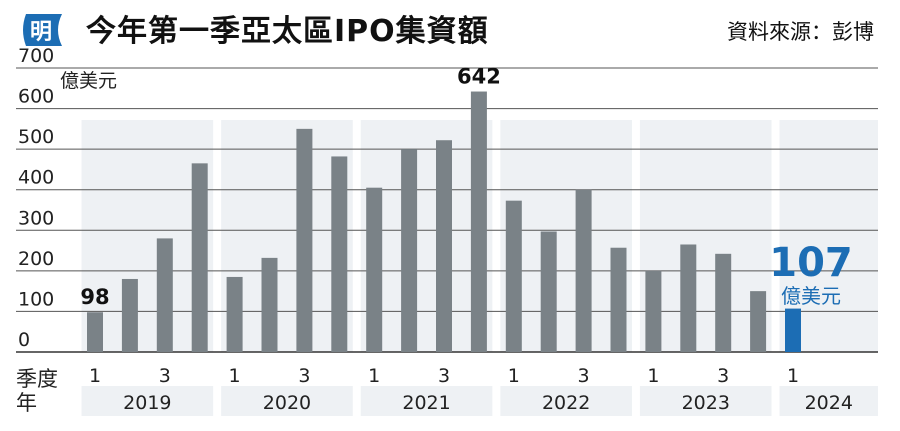 The height and width of the screenshot is (431, 900). I want to click on year-label-2022: 2022, so click(566, 403).